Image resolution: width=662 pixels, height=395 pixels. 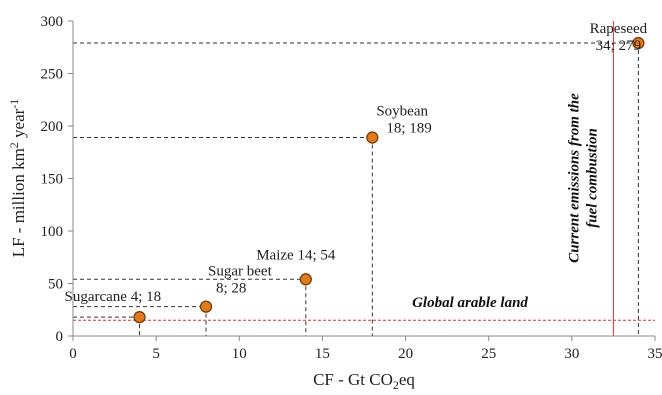 What do you see at coordinates (52, 127) in the screenshot?
I see `y-tick-label: 200` at bounding box center [52, 127].